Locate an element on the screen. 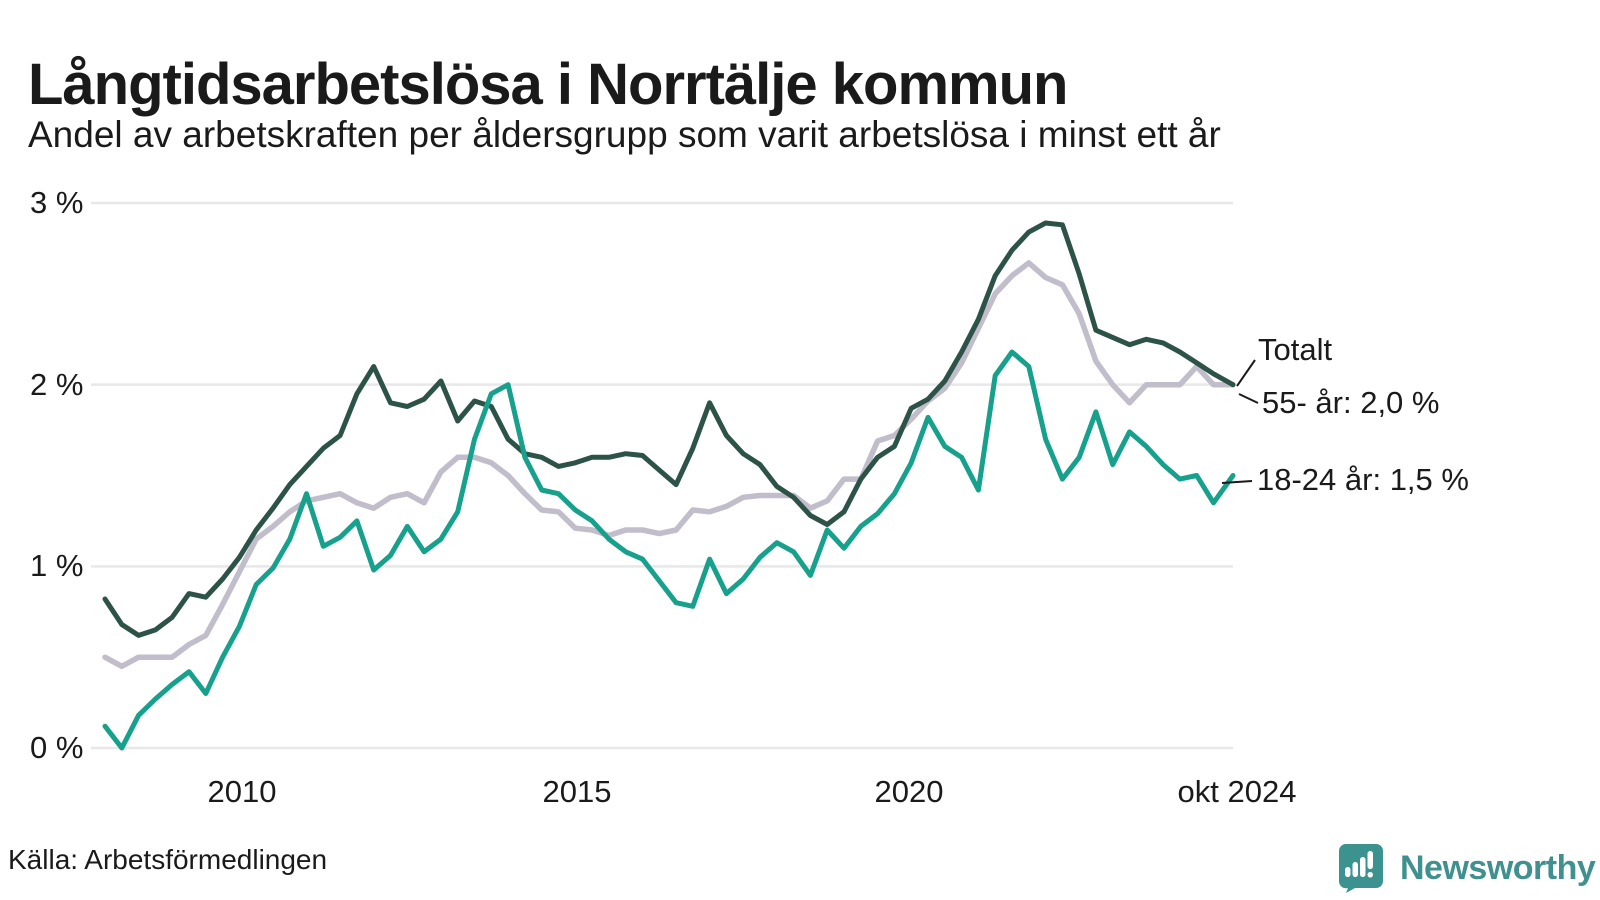 This screenshot has height=900, width=1600. x-axis-tick-label-2010: 2010 is located at coordinates (242, 791).